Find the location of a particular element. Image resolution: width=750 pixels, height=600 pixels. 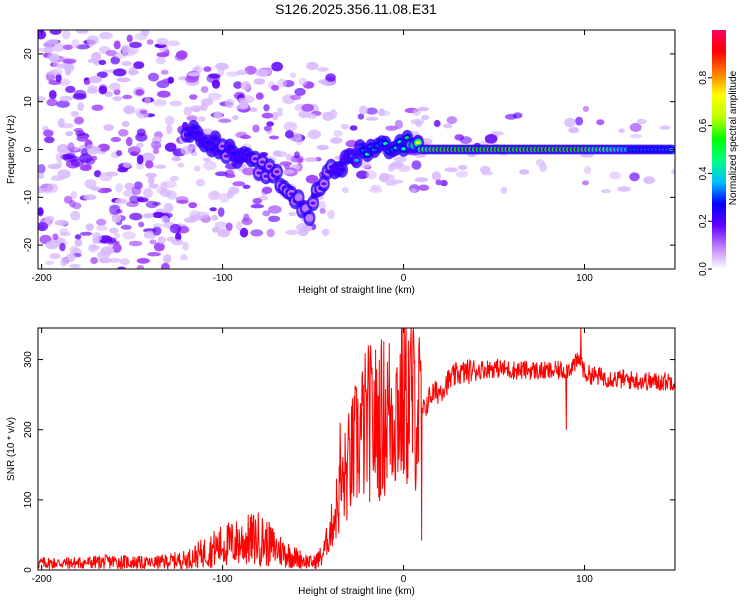

colorbar-tick-label: 0.8 is located at coordinates (703, 77).